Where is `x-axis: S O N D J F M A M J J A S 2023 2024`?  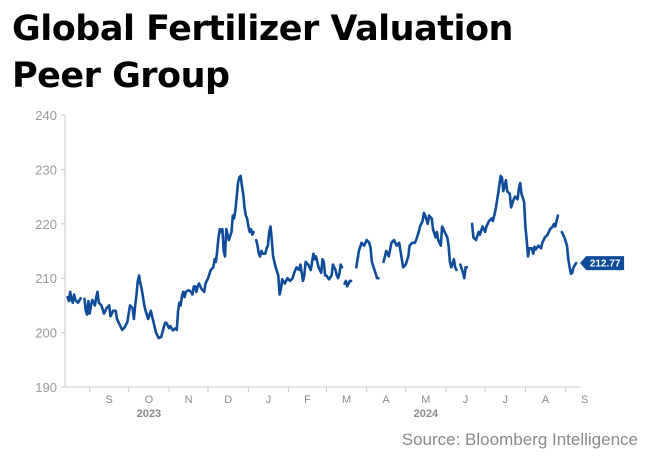
x-axis: S O N D J F M A M J J A S 2023 2024 is located at coordinates (326, 403).